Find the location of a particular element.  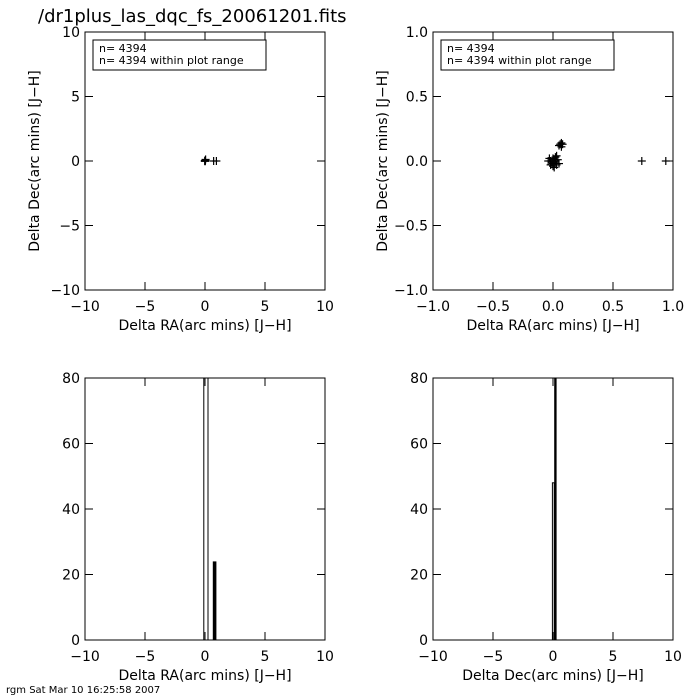

y-tick-label: 0.0 is located at coordinates (417, 162).